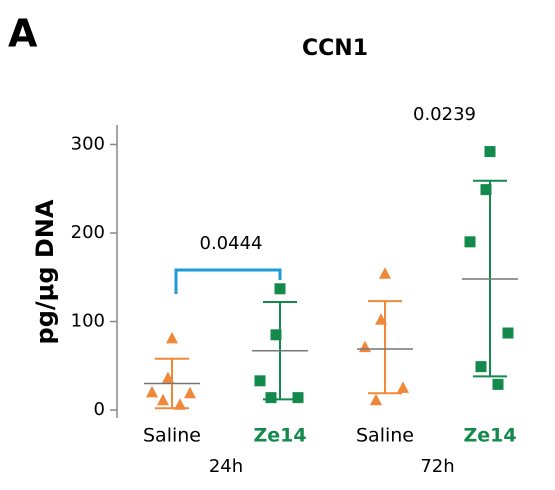  Describe the element at coordinates (226, 466) in the screenshot. I see `group-label: 24h` at that location.